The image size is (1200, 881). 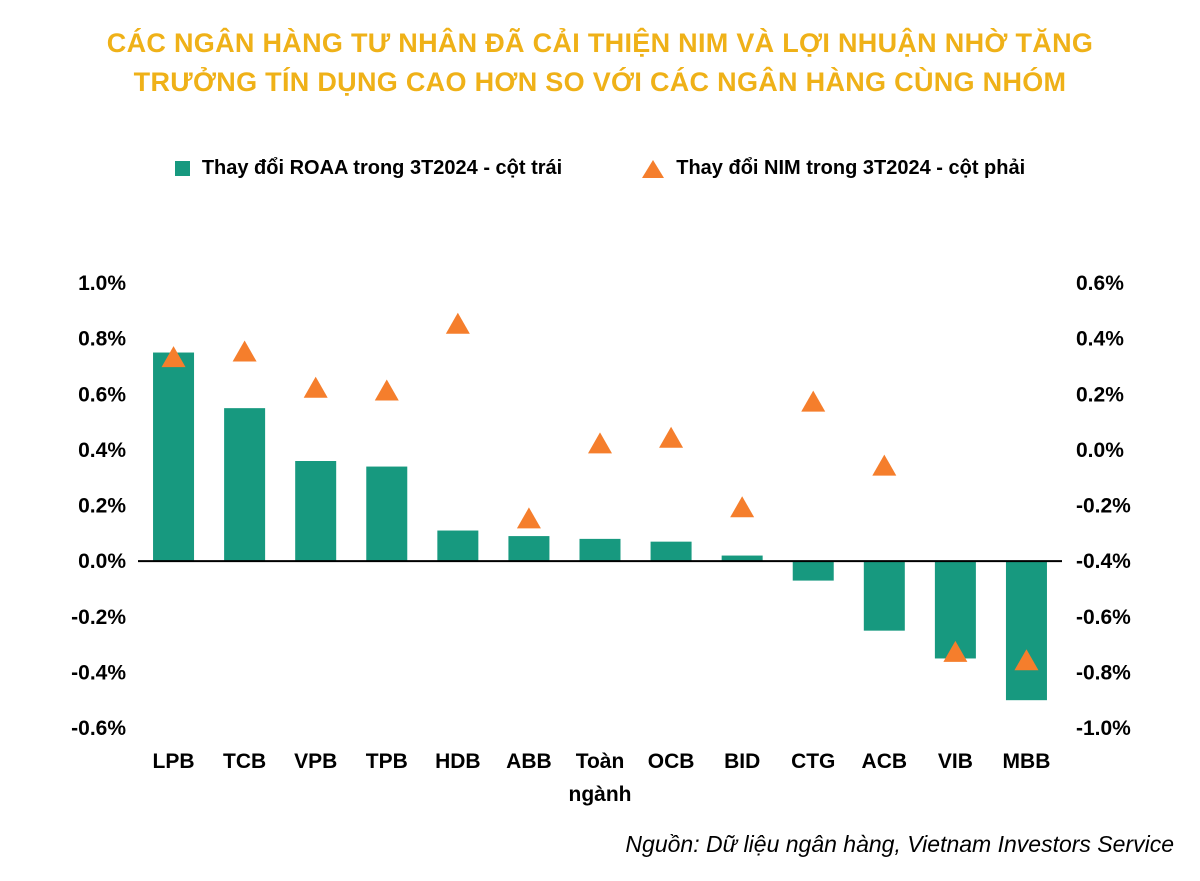 What do you see at coordinates (742, 558) in the screenshot?
I see `bar-bid` at bounding box center [742, 558].